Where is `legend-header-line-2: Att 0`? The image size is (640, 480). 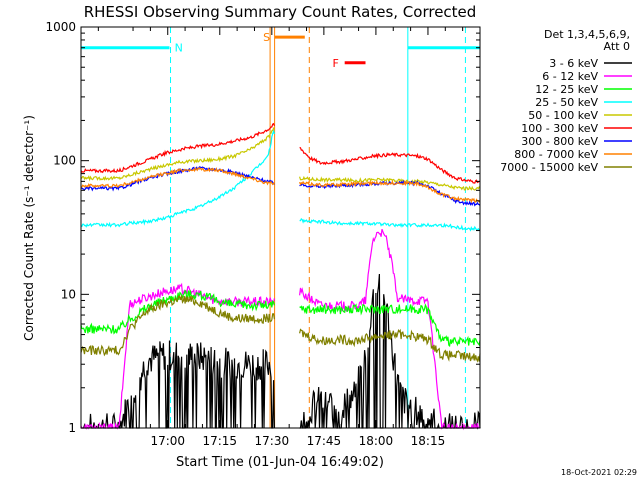
legend-header-line-2: Att 0 is located at coordinates (617, 46).